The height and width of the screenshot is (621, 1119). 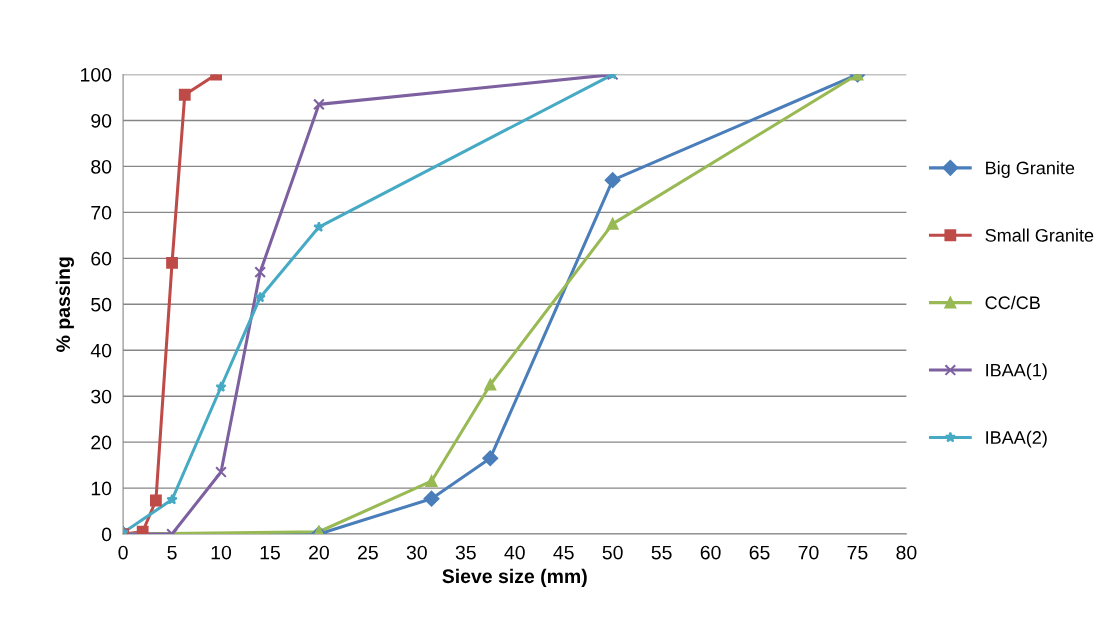 What do you see at coordinates (563, 552) in the screenshot?
I see `x-tick-label: 45` at bounding box center [563, 552].